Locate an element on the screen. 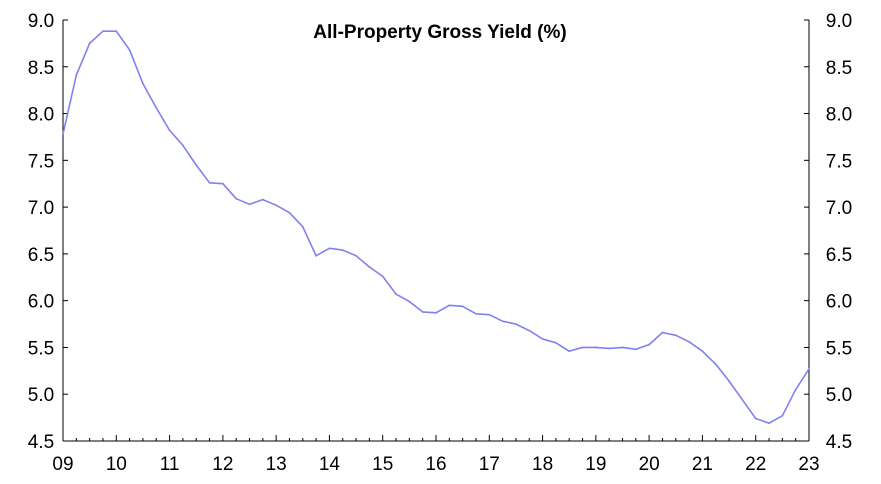 The height and width of the screenshot is (484, 881). x-tick-label: 14 is located at coordinates (330, 464).